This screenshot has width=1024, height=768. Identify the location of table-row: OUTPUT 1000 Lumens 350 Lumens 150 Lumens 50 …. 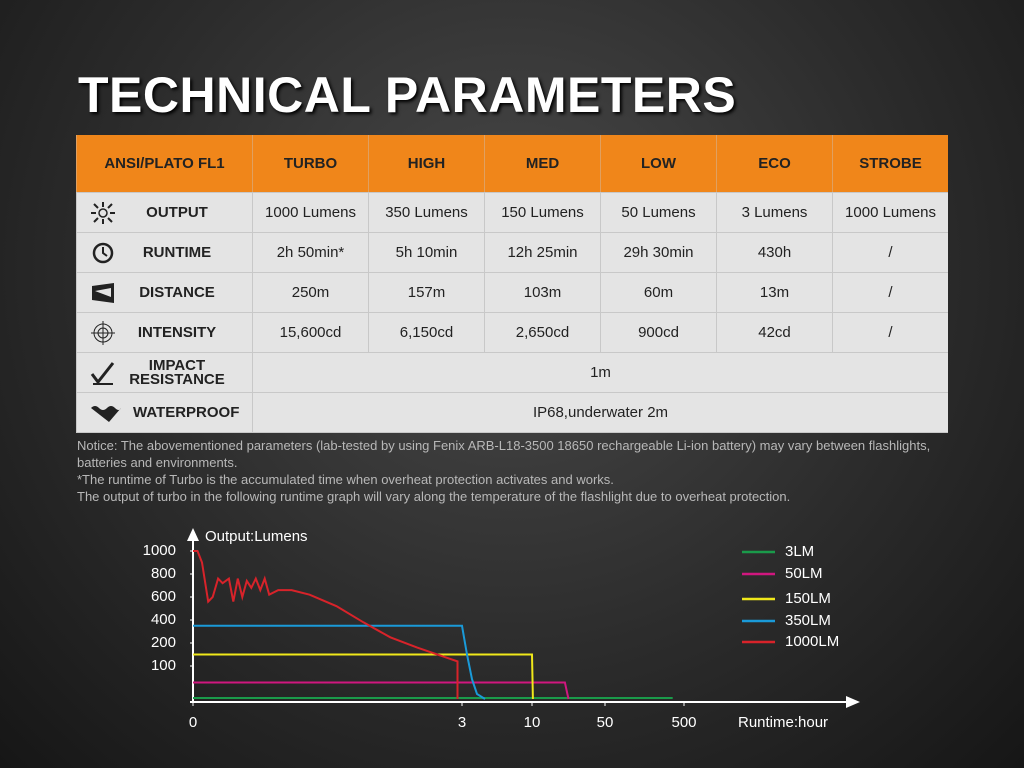
(512, 213).